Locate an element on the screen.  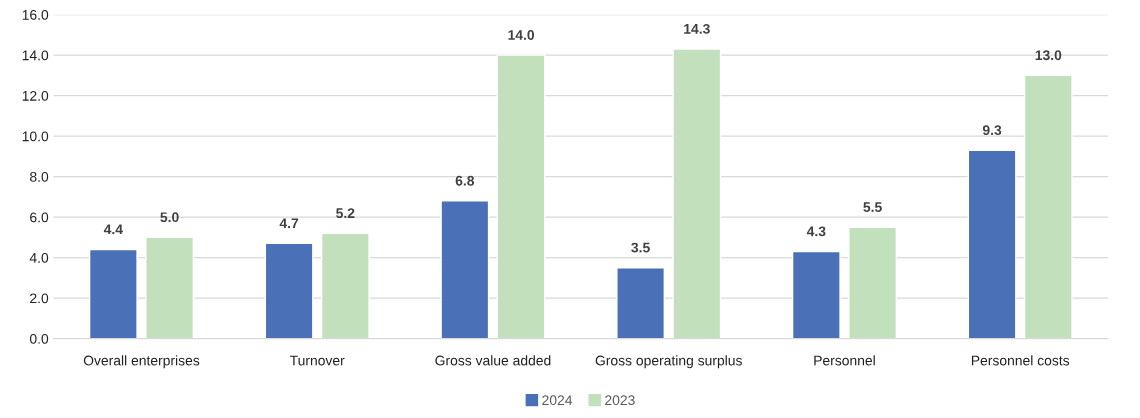
x-tick-label: Gross operating surplus is located at coordinates (668, 362).